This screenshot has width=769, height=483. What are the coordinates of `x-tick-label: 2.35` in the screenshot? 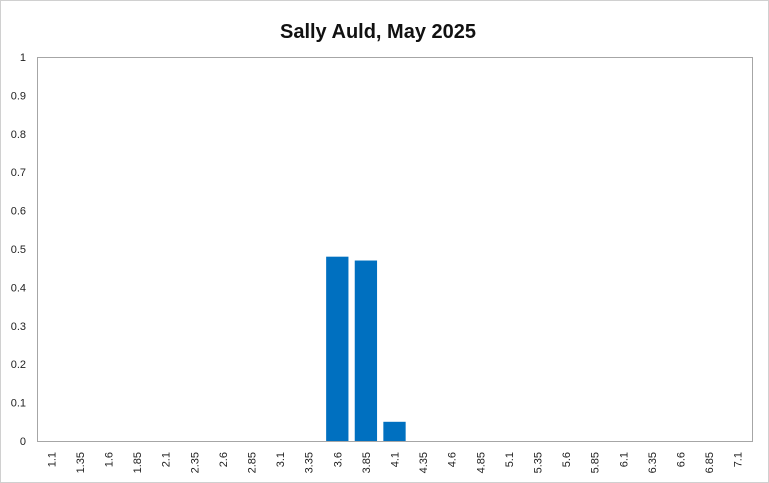 It's located at (195, 462).